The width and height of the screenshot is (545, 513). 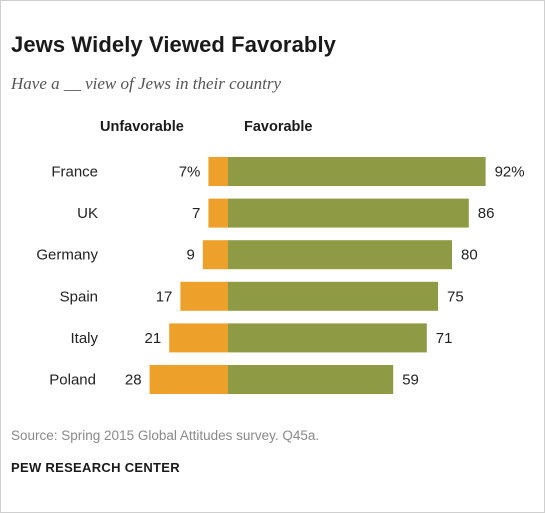 I want to click on value-label-unfavorable: 21, so click(x=153, y=338).